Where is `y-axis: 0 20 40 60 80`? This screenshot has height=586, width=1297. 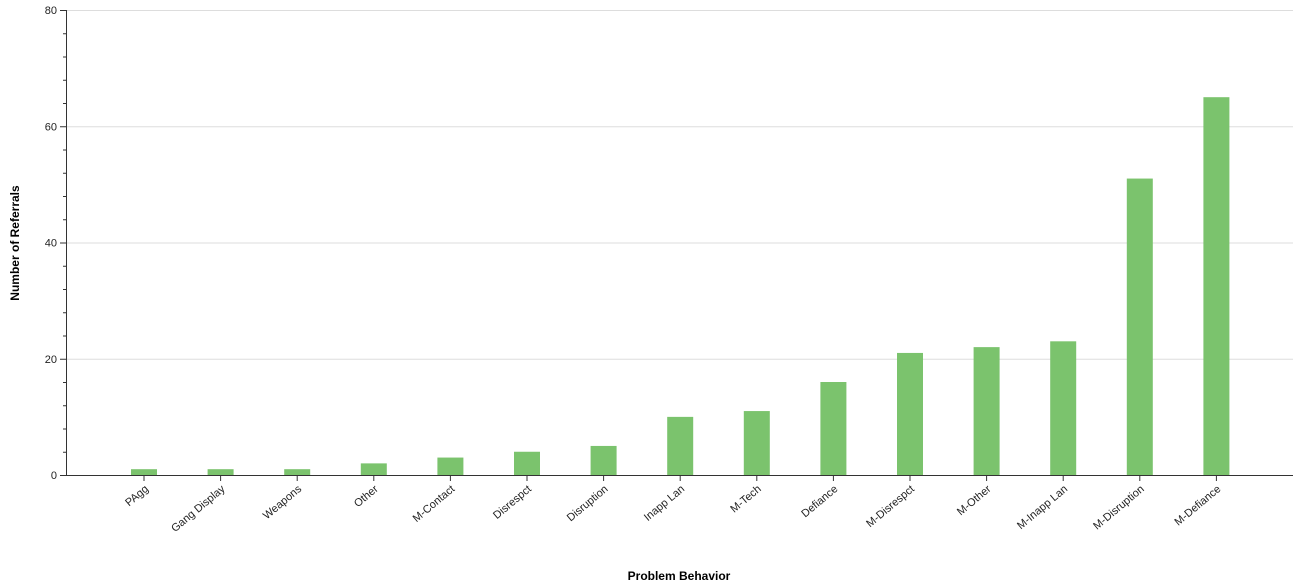 y-axis: 0 20 40 60 80 is located at coordinates (56, 243).